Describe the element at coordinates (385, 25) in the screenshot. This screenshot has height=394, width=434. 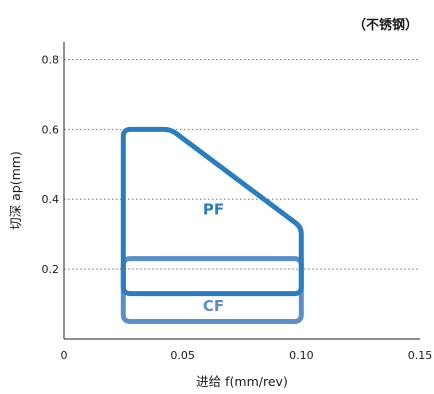
I see `material-note: （不锈钢）` at that location.